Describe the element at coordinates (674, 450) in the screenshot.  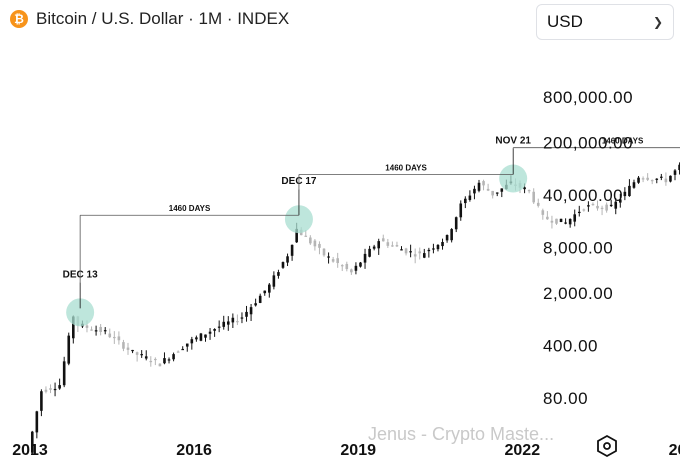
I see `x-tick-label: 2025` at that location.